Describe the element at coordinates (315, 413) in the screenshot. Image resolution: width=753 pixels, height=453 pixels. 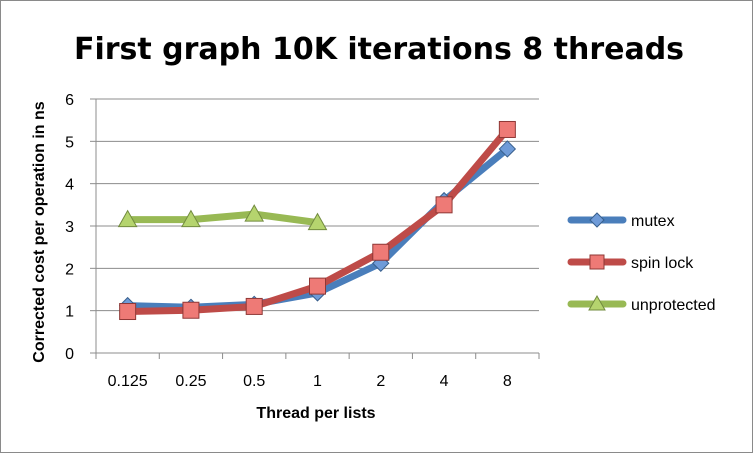
I see `x-axis-title: Thread per lists` at that location.